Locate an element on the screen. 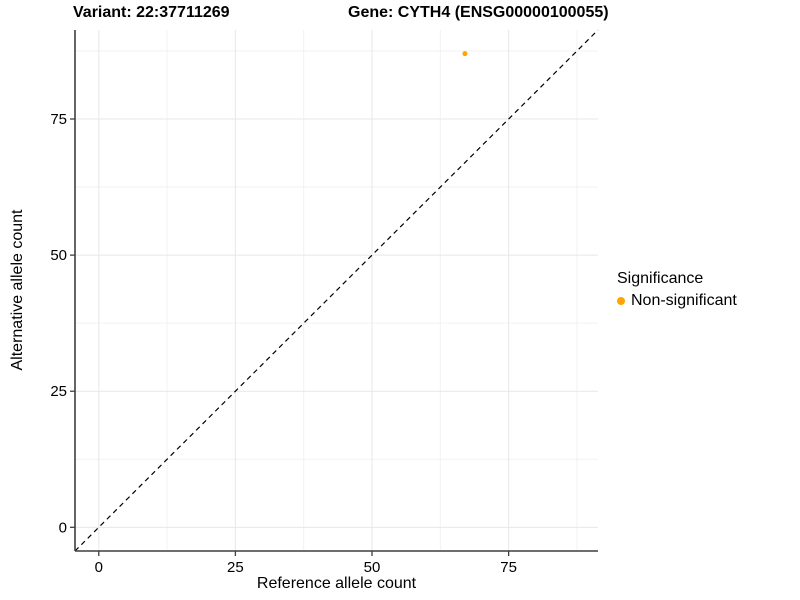 The height and width of the screenshot is (600, 800). x-tick-label: 75 is located at coordinates (508, 567).